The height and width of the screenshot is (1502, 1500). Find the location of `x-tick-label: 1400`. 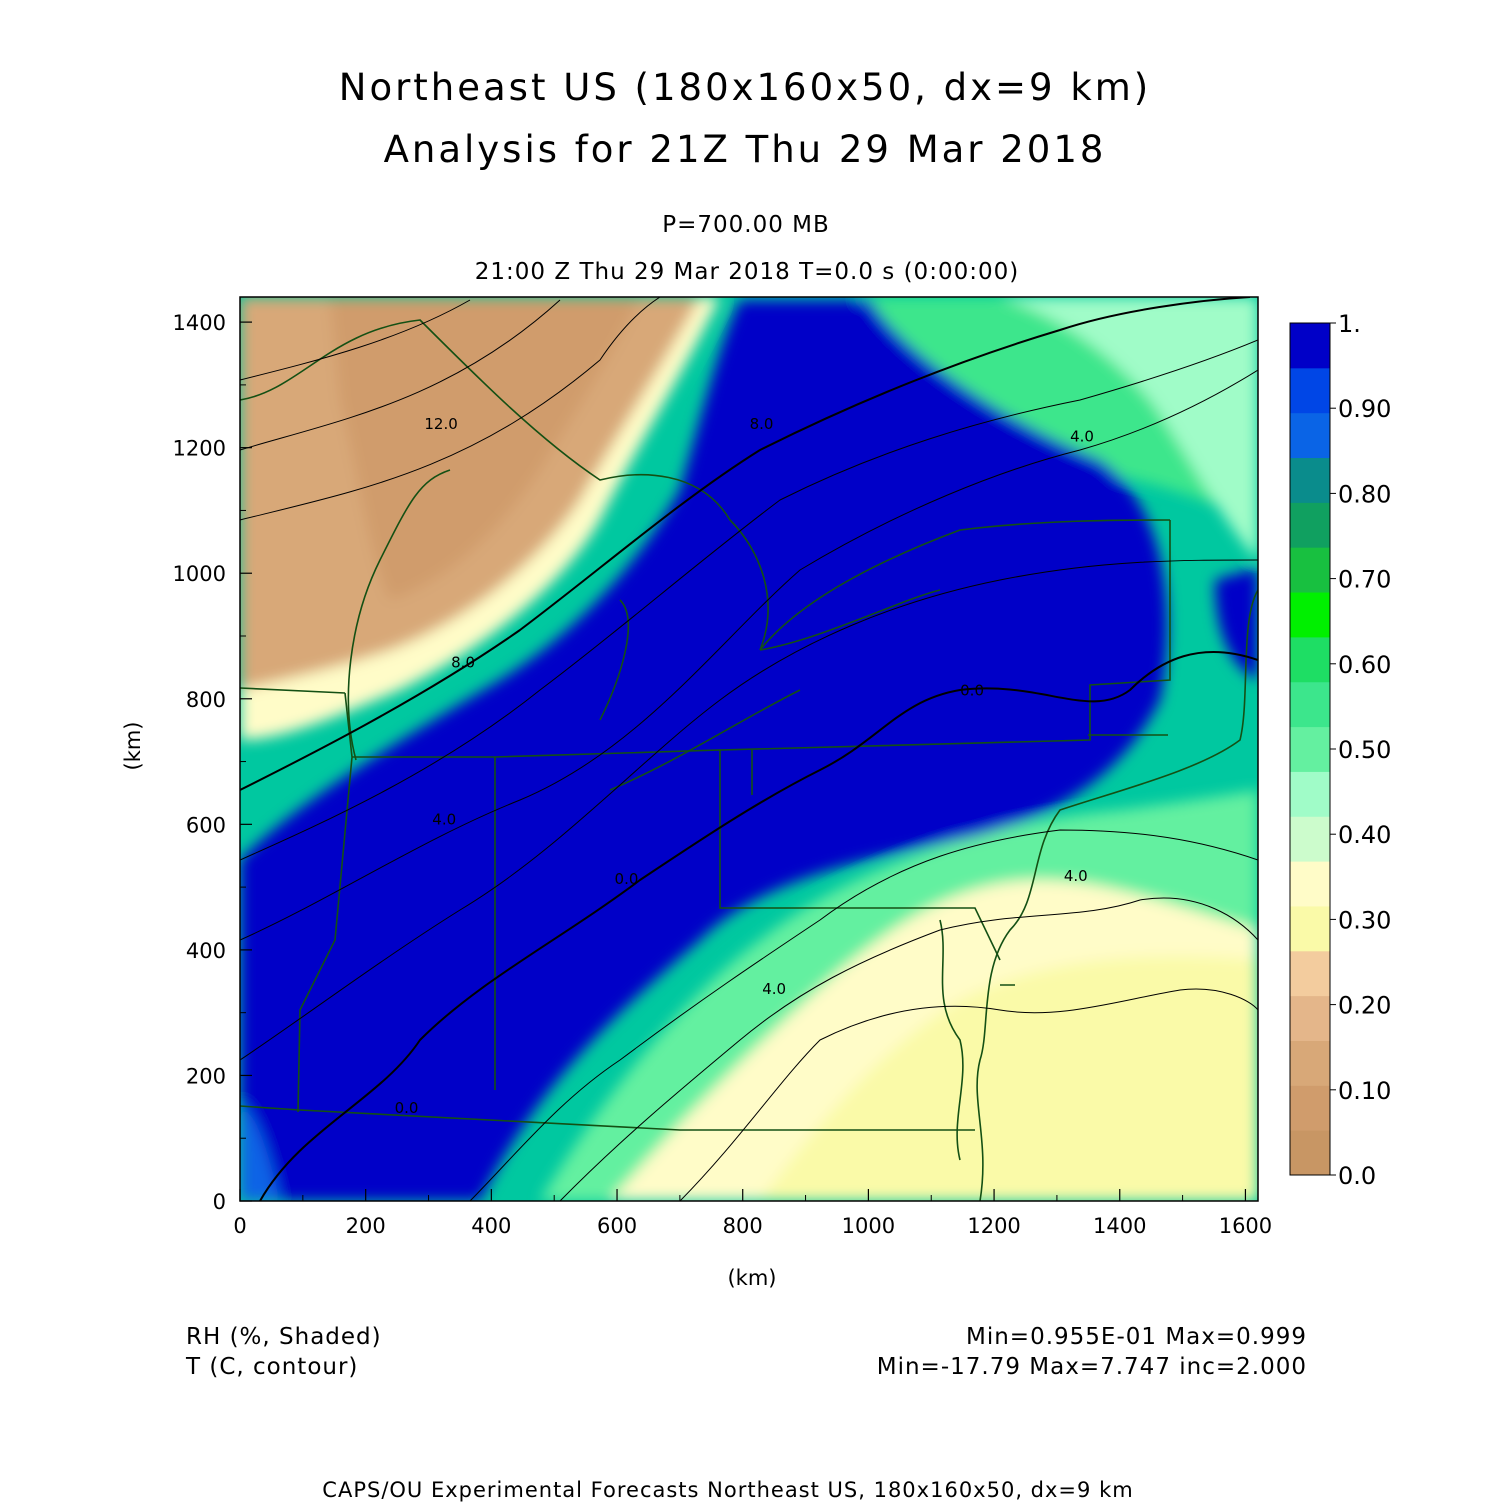

x-tick-label: 1400 is located at coordinates (1119, 1226).